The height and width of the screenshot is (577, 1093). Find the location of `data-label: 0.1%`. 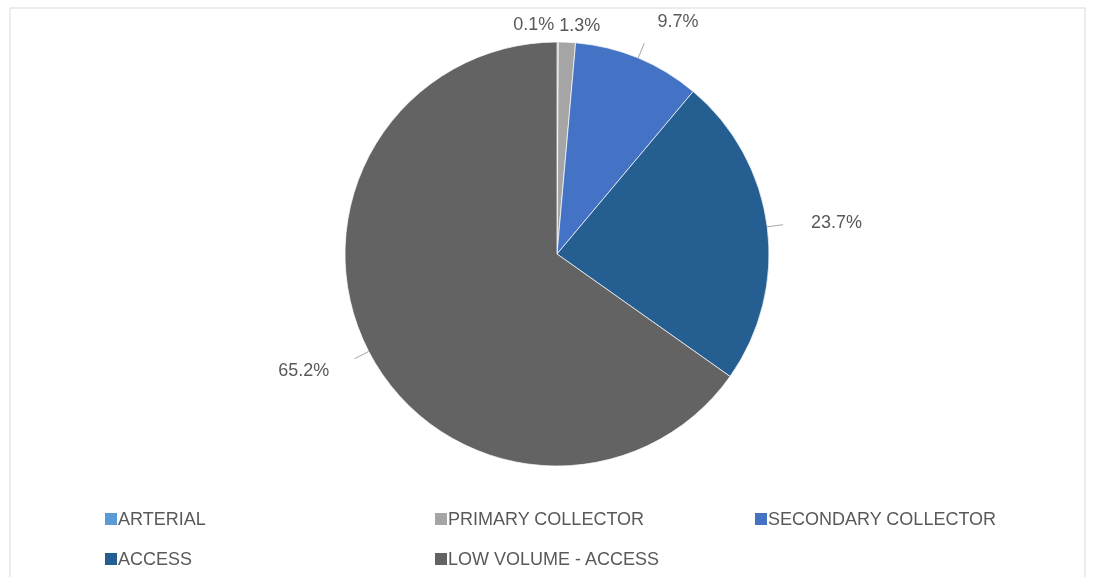

data-label: 0.1% is located at coordinates (534, 24).